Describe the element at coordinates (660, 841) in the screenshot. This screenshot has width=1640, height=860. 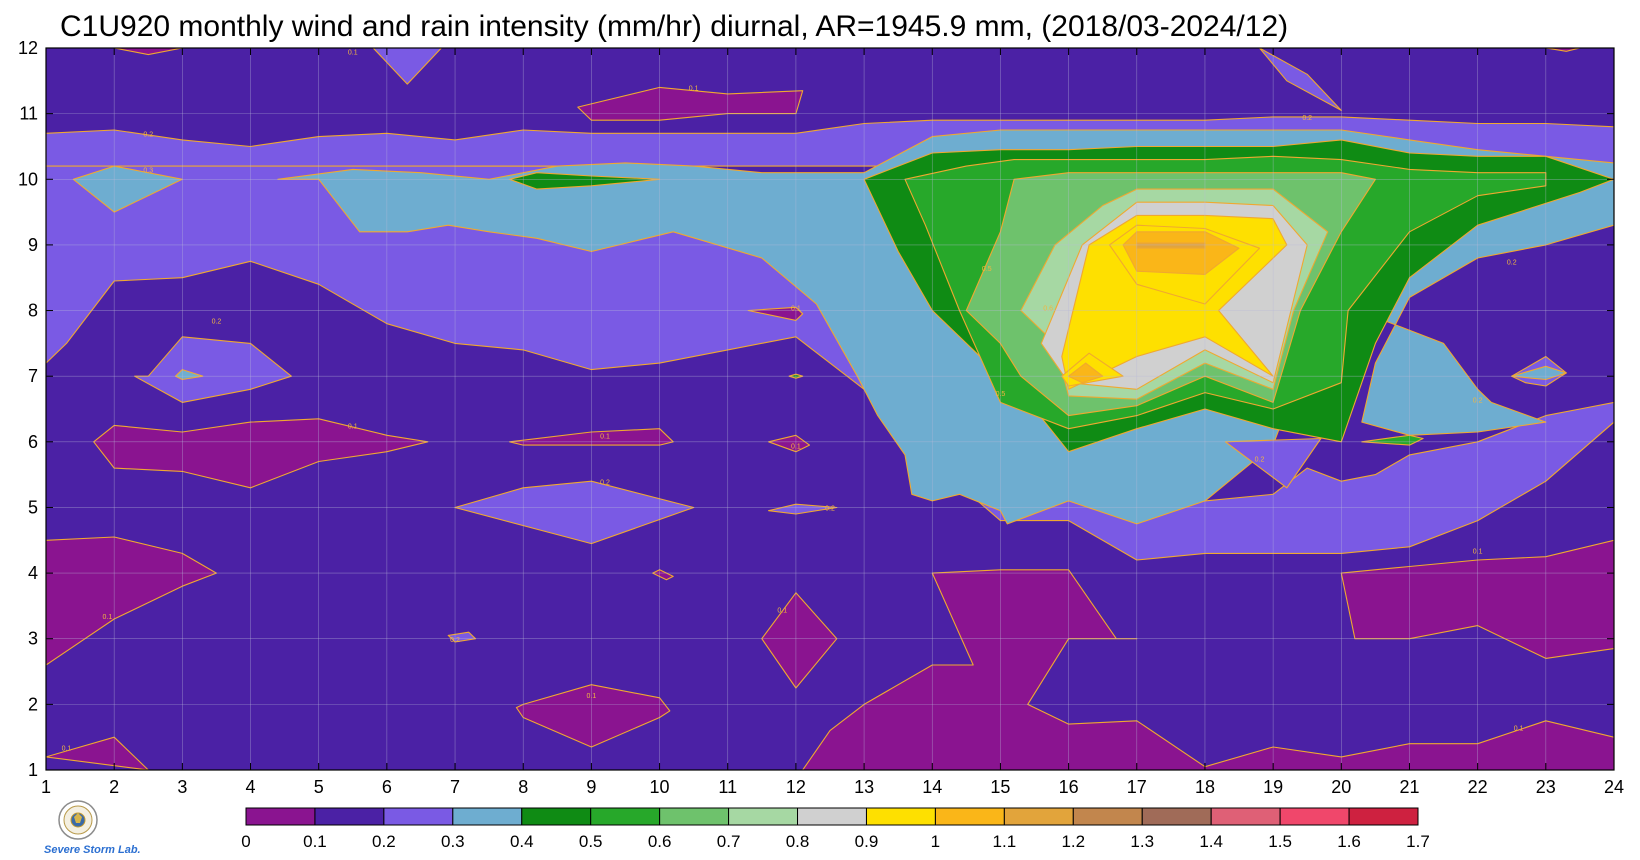
I see `colorbar-label: 0.6` at that location.